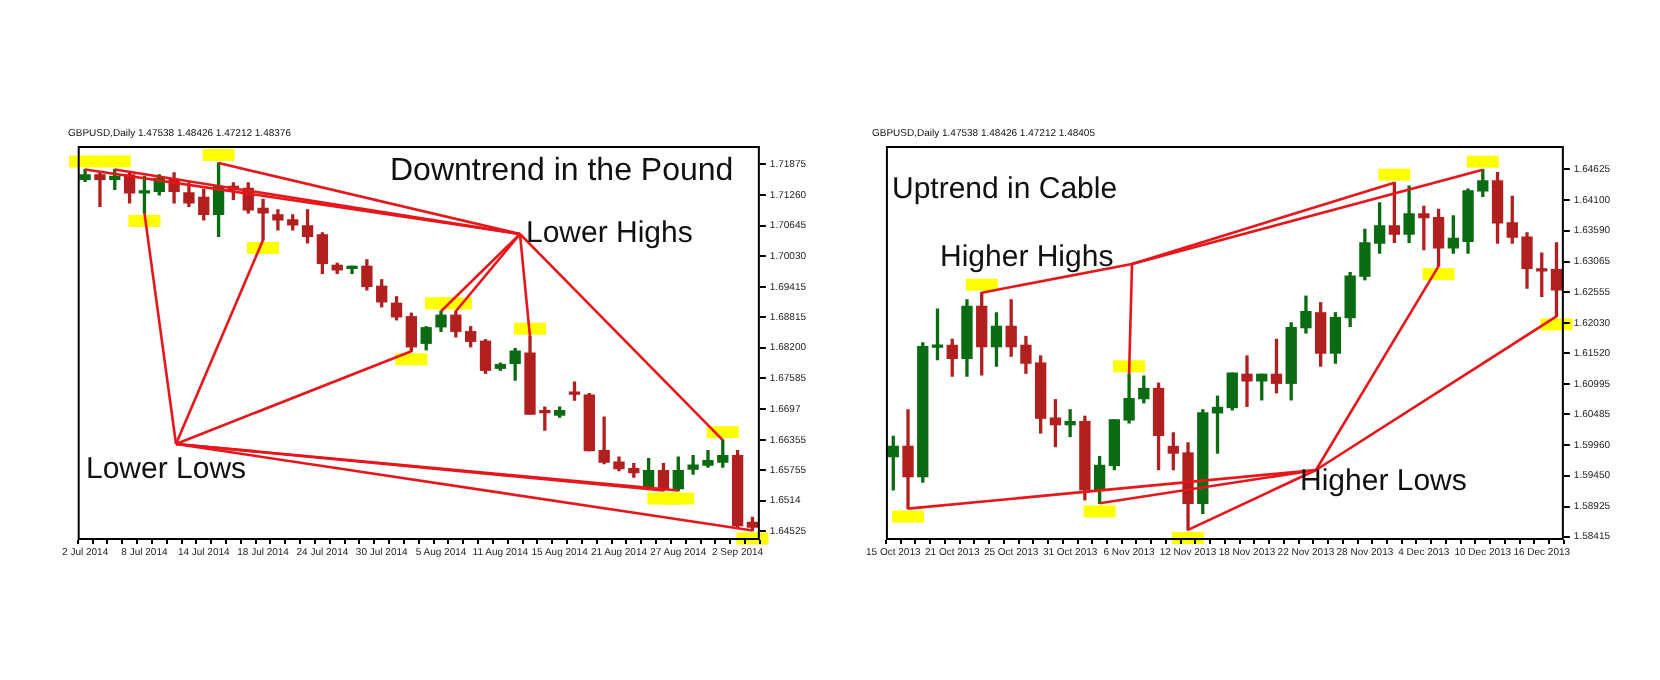  I want to click on annotation: Higher Highs, so click(1027, 257).